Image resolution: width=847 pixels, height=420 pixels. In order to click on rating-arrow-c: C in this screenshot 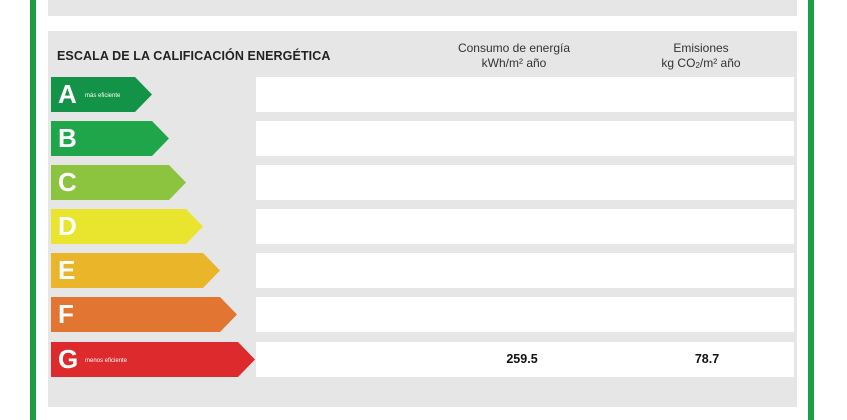, I will do `click(118, 182)`.